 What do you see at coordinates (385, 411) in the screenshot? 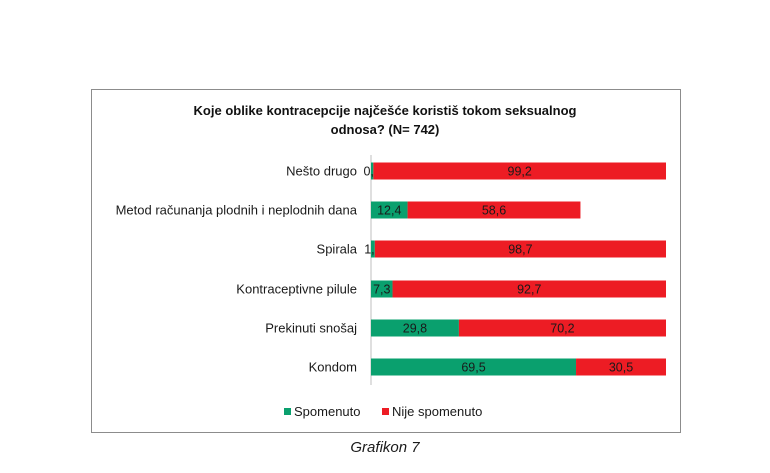
I see `legend-swatch-nije-spomenuto` at bounding box center [385, 411].